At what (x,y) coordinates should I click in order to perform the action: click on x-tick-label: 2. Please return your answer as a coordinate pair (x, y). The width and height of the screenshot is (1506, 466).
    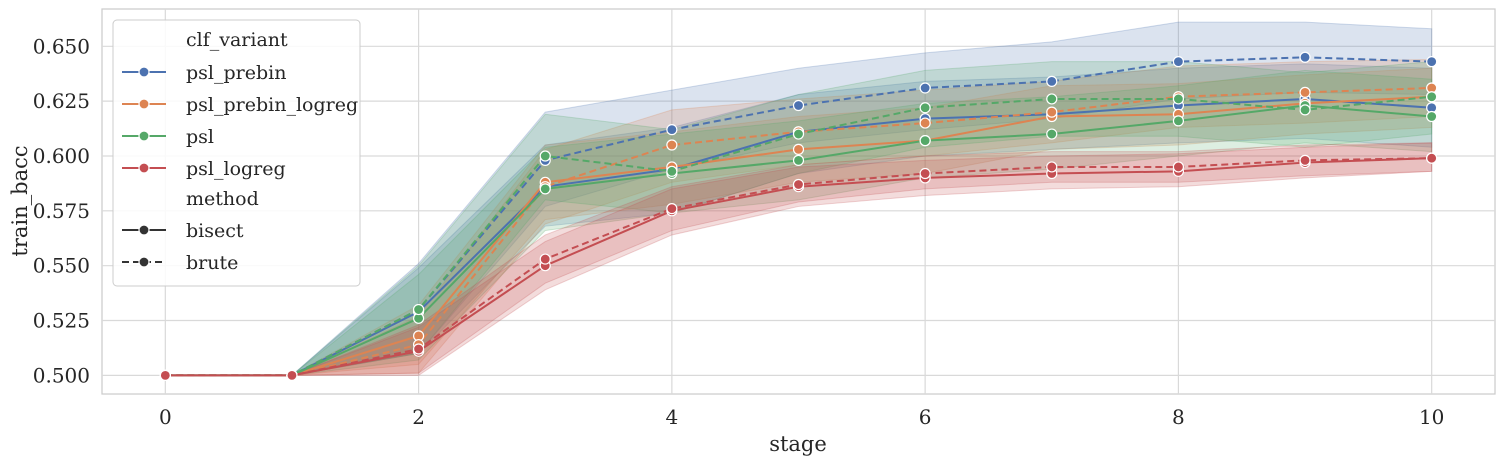
    Looking at the image, I should click on (418, 417).